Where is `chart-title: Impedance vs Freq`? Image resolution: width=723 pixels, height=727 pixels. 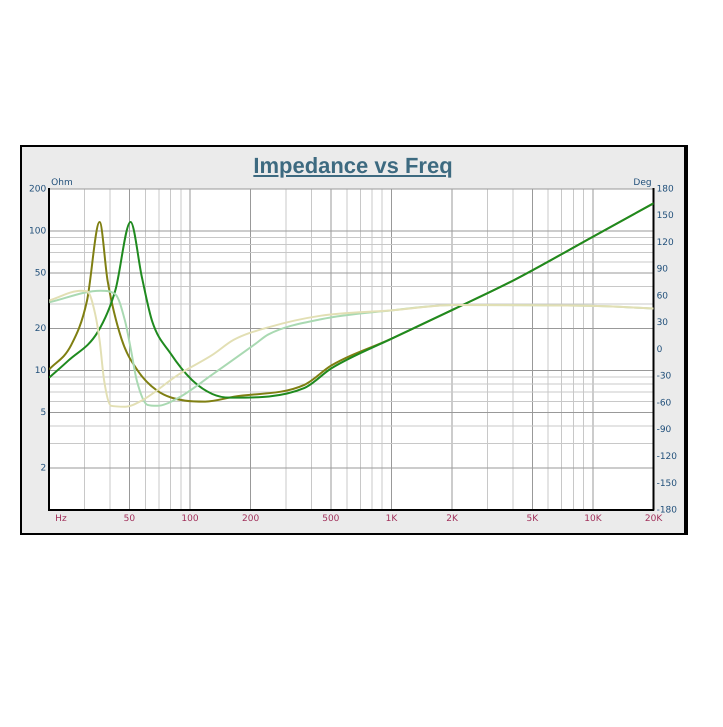
chart-title: Impedance vs Freq is located at coordinates (353, 166).